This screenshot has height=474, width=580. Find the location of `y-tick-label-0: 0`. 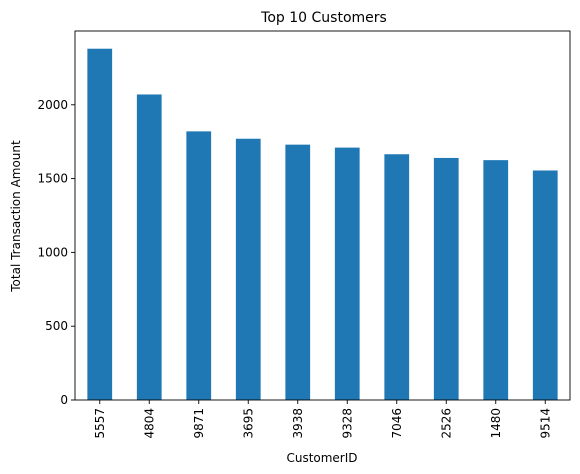

y-tick-label-0: 0 is located at coordinates (64, 400).